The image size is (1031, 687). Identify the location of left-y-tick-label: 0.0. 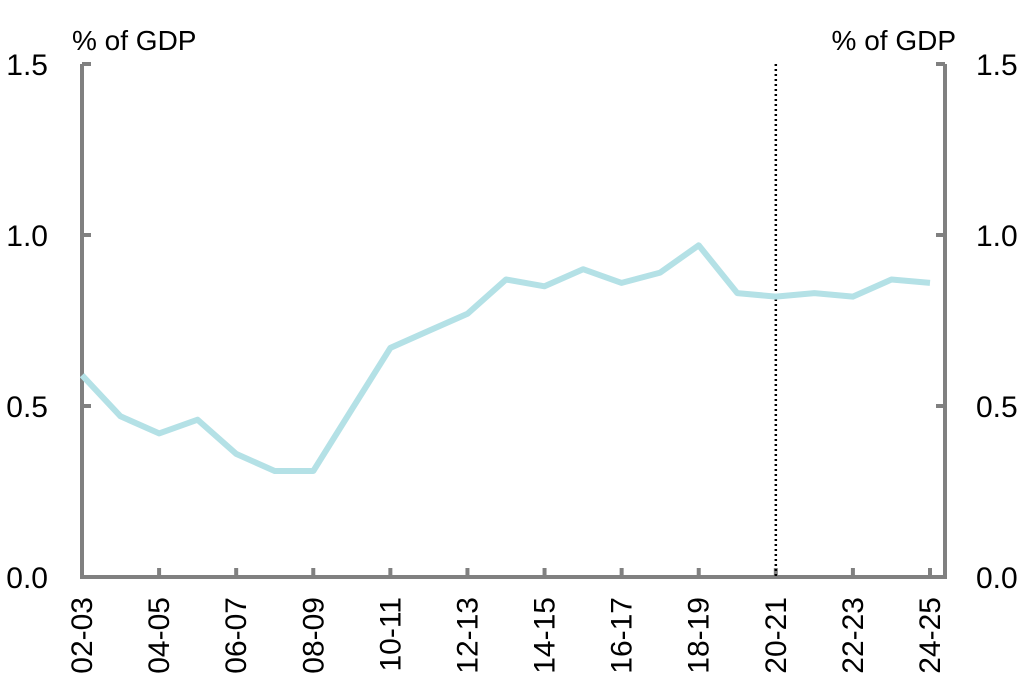
(27, 578).